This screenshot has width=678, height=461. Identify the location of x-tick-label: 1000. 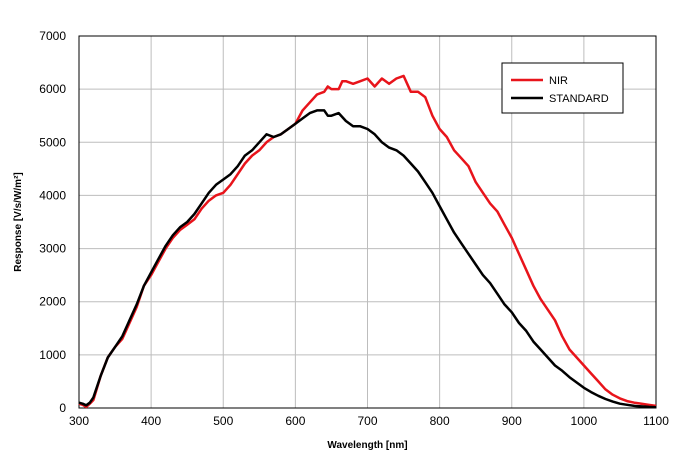
(584, 421).